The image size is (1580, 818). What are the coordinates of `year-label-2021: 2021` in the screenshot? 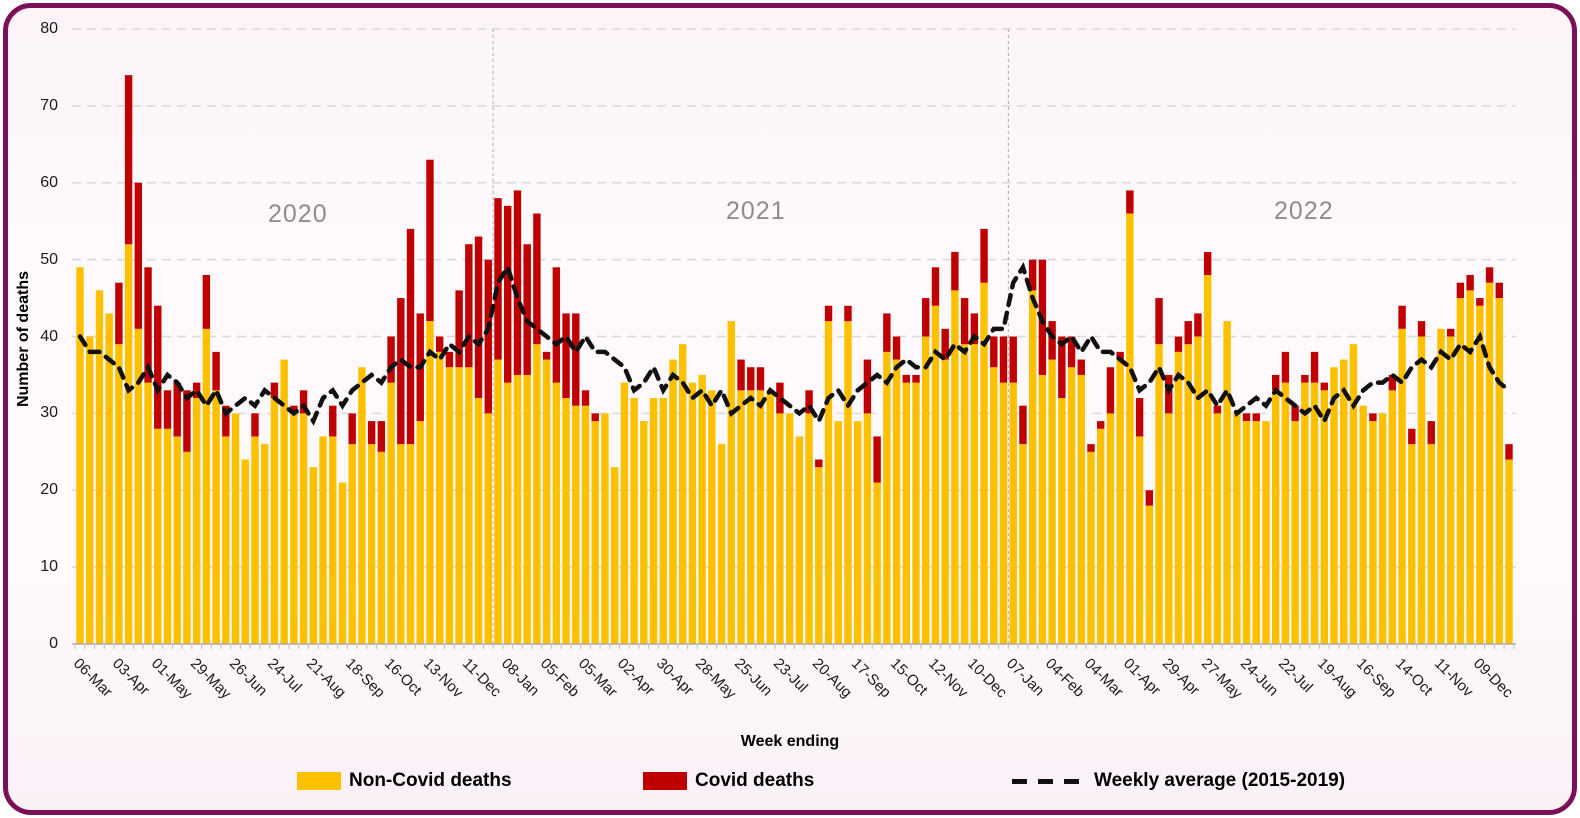 It's located at (756, 211).